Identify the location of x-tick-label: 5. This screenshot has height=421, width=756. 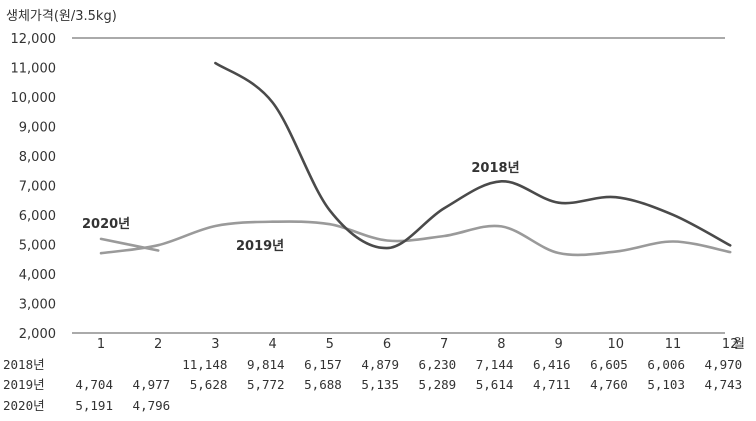
(330, 344).